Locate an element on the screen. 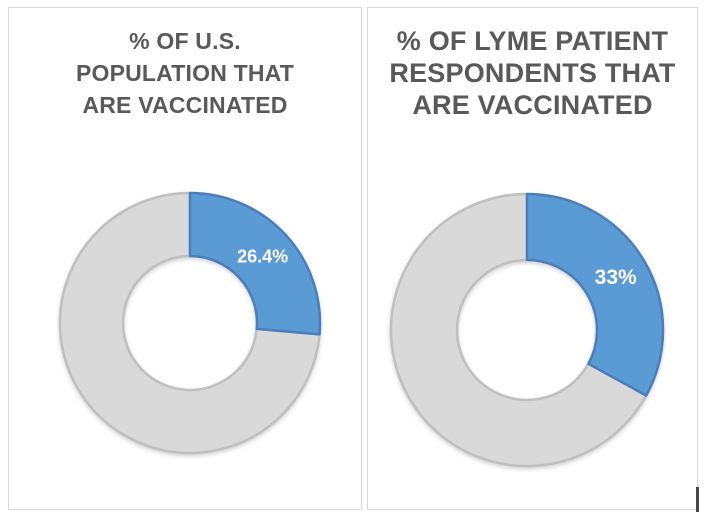 The width and height of the screenshot is (704, 529). donut-data-label: 26.4% is located at coordinates (262, 257).